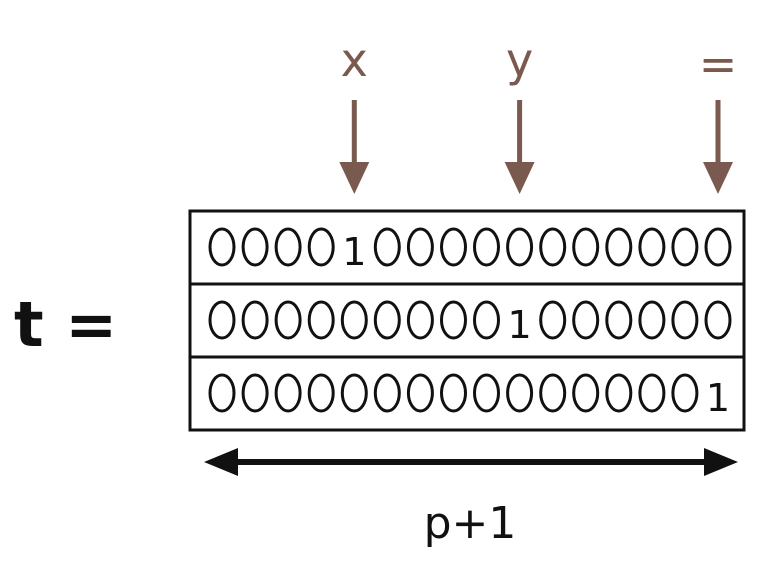 This screenshot has height=579, width=764. What do you see at coordinates (519, 60) in the screenshot?
I see `pointer-label: y` at bounding box center [519, 60].